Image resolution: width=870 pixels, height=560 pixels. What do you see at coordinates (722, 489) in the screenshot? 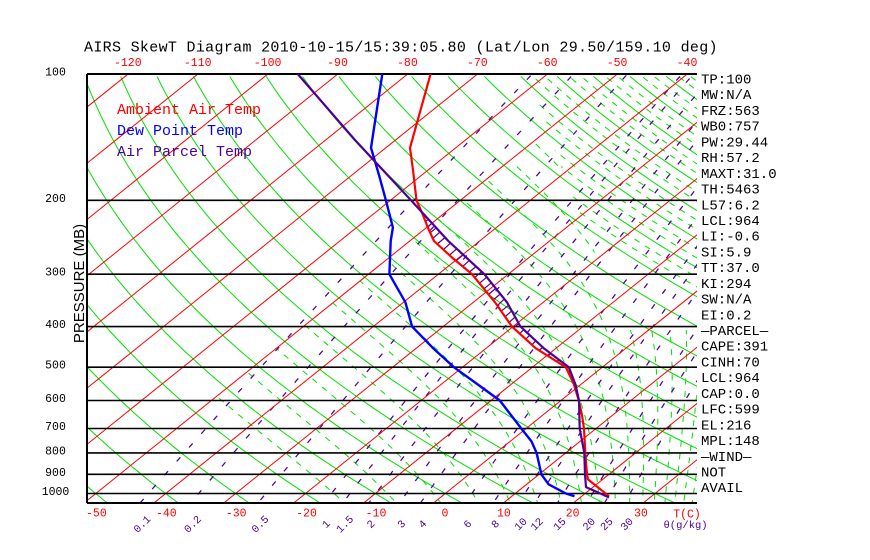
I see `svg-text: AVAIL` at bounding box center [722, 489].